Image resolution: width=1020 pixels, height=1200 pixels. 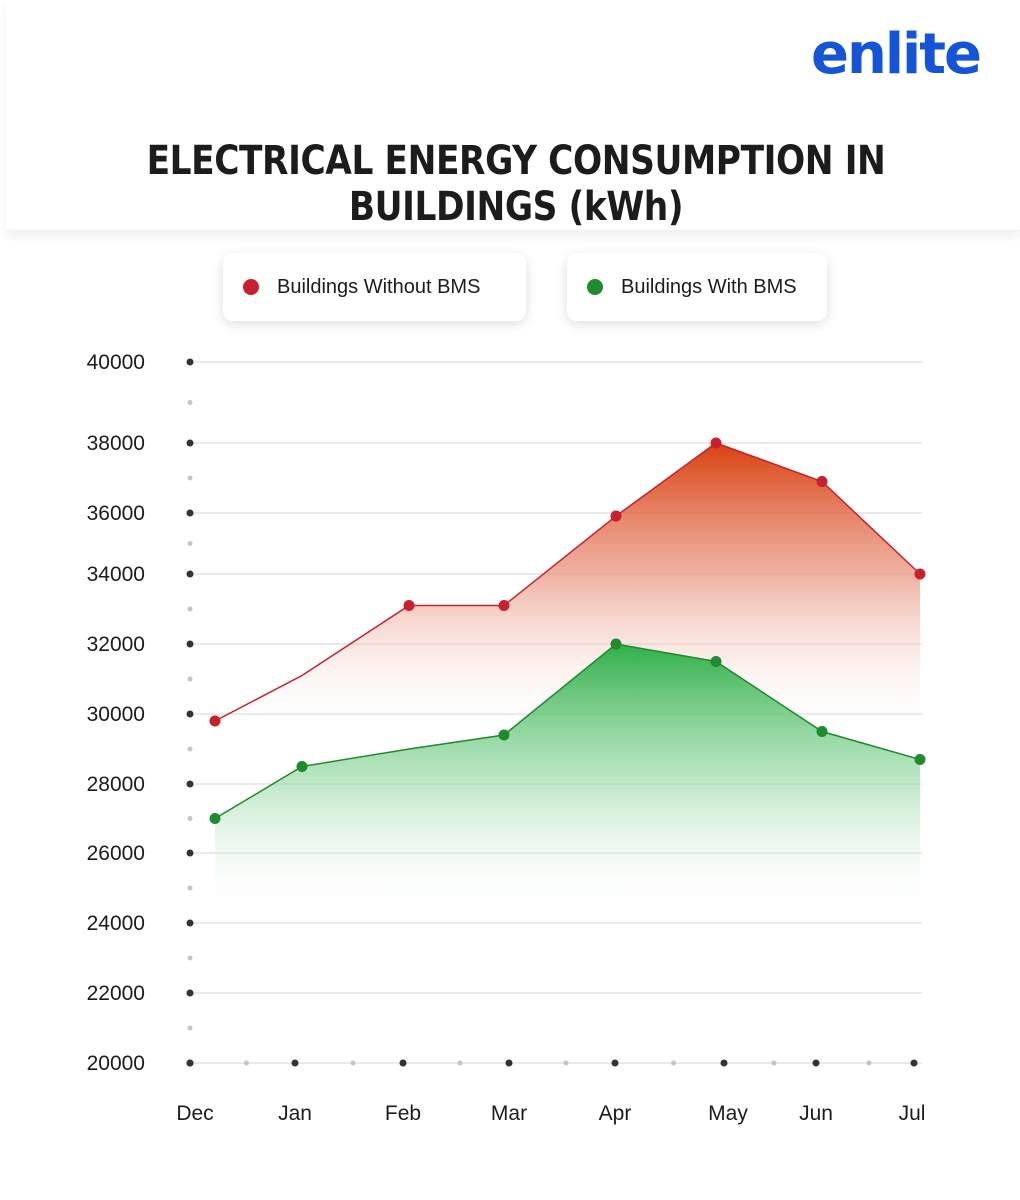 I want to click on y-tick-label-38000: 38000, so click(x=116, y=443).